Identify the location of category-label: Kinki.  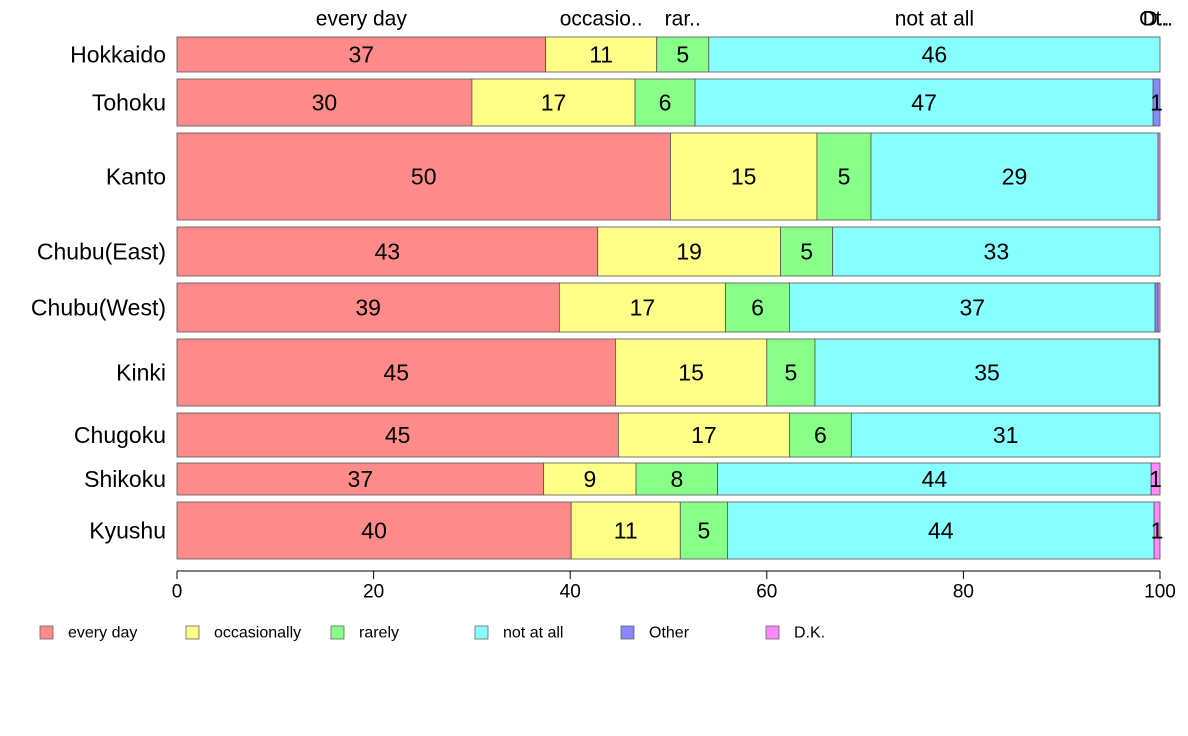
(141, 373).